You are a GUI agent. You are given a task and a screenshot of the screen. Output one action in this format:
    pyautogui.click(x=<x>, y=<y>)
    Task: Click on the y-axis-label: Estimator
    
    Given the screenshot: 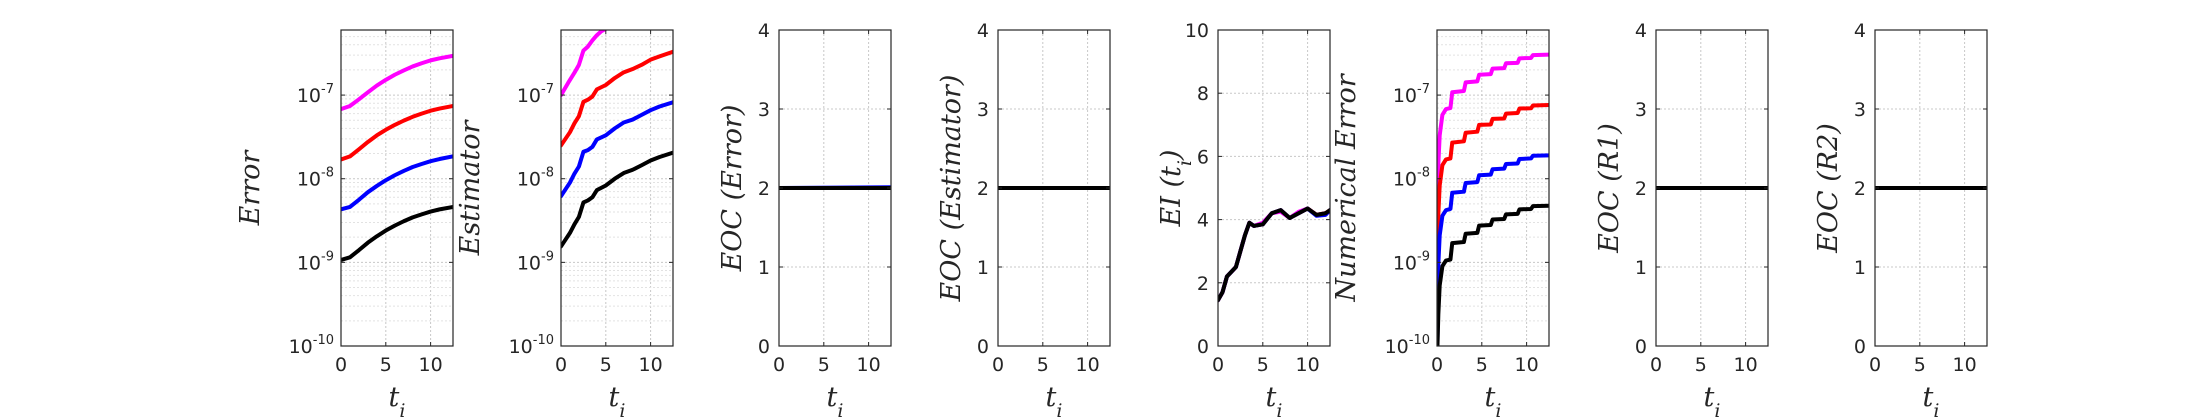 What is the action you would take?
    pyautogui.click(x=470, y=188)
    